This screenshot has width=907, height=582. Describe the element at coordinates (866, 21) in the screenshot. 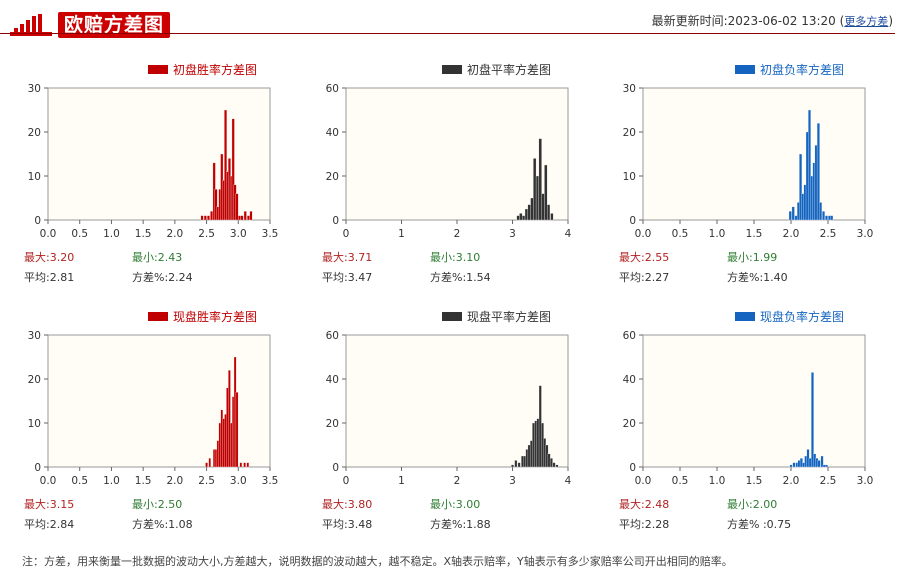

I see `more-variance-link: 更多方差` at that location.